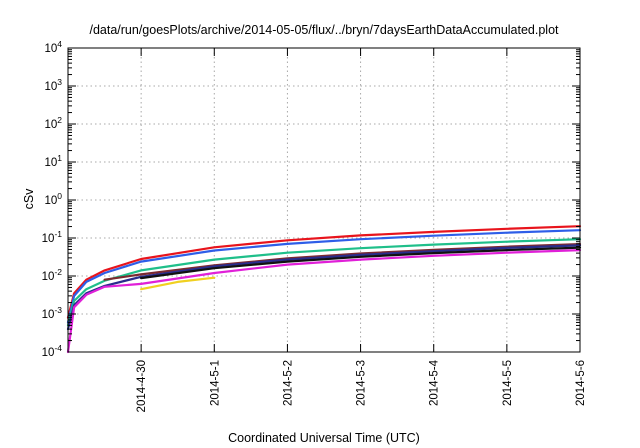  I want to click on x-tick-label: 2014-4-30, so click(142, 386).